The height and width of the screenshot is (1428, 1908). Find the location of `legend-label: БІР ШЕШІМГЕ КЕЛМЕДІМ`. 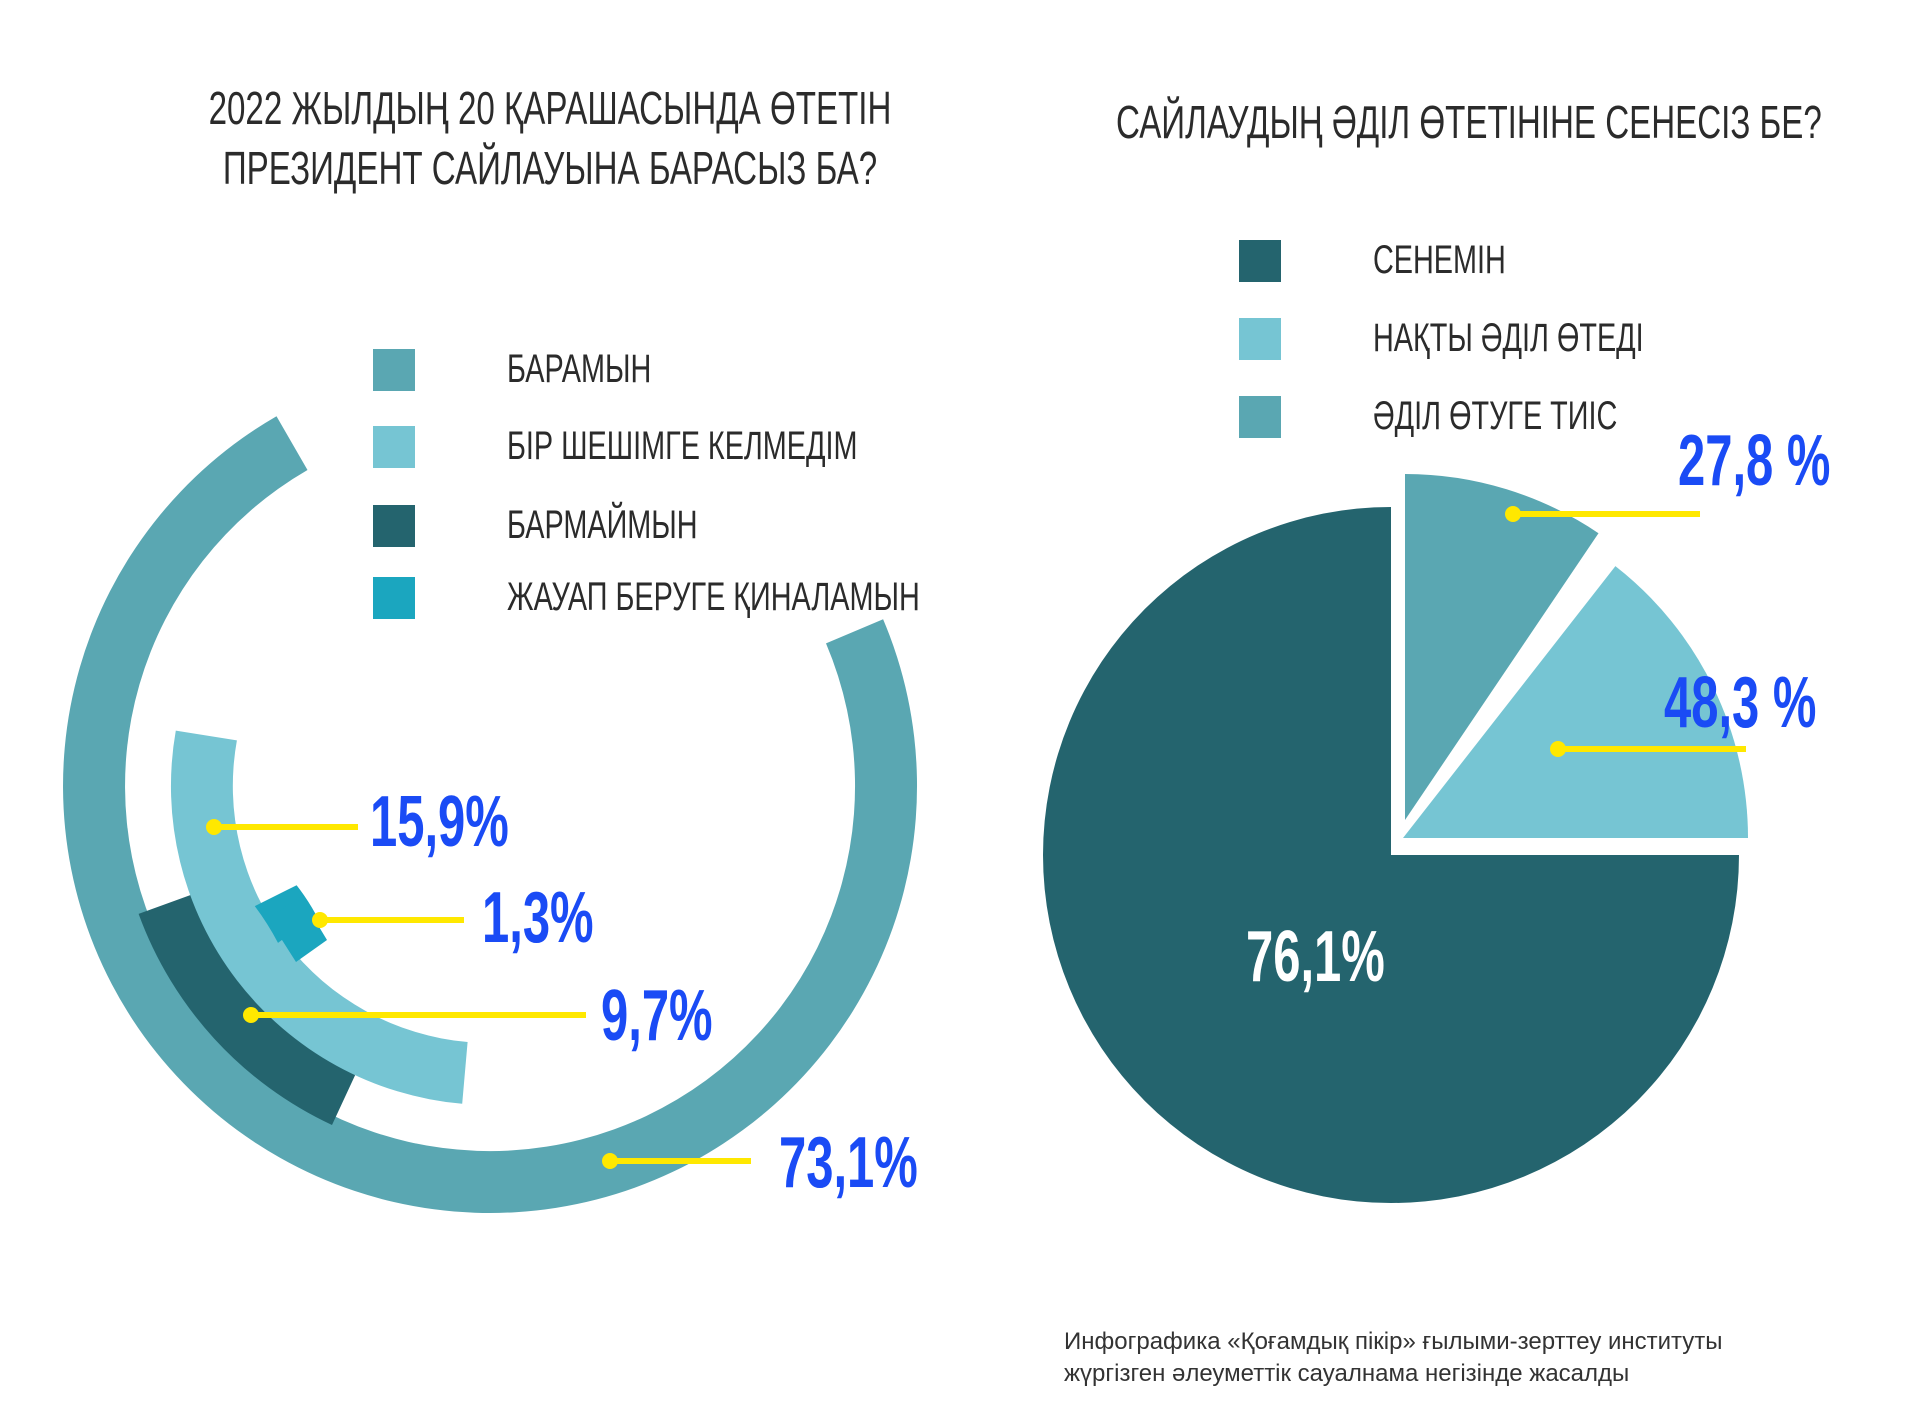

legend-label: БІР ШЕШІМГЕ КЕЛМЕДІМ is located at coordinates (682, 446).